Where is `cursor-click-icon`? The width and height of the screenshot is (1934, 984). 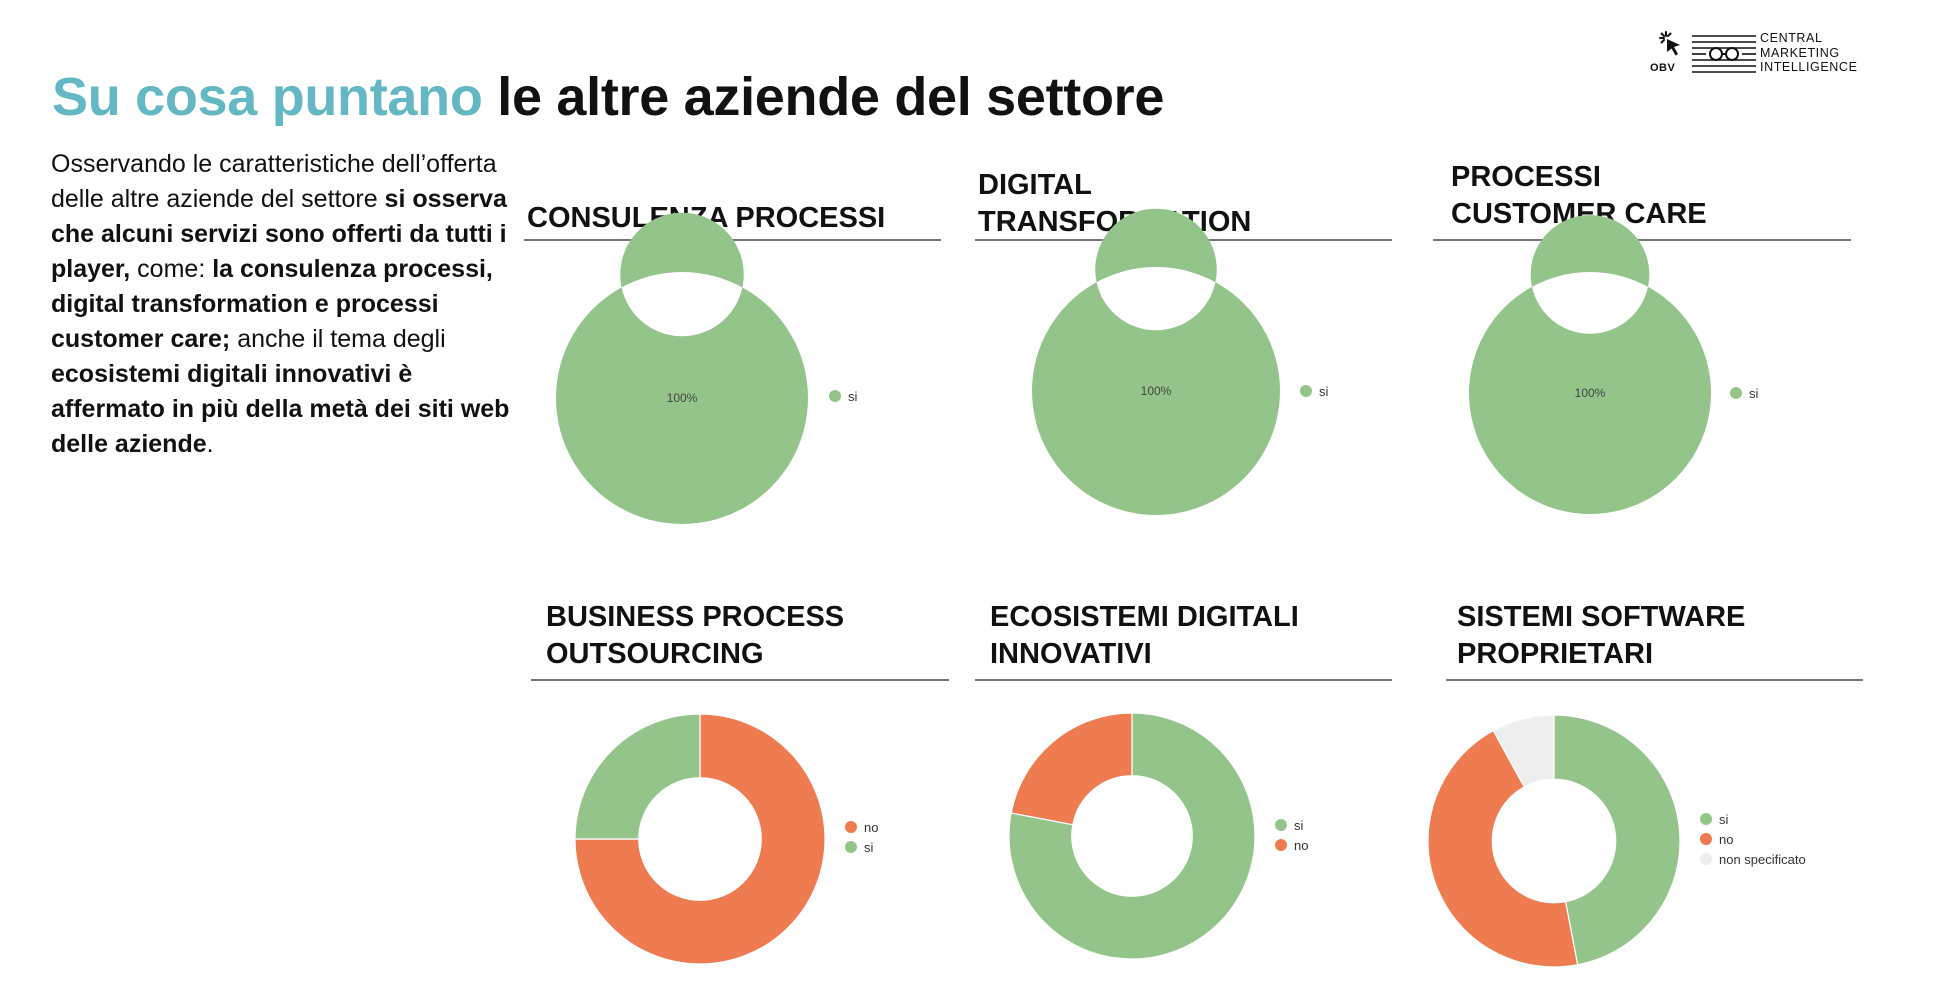
cursor-click-icon is located at coordinates (1669, 43).